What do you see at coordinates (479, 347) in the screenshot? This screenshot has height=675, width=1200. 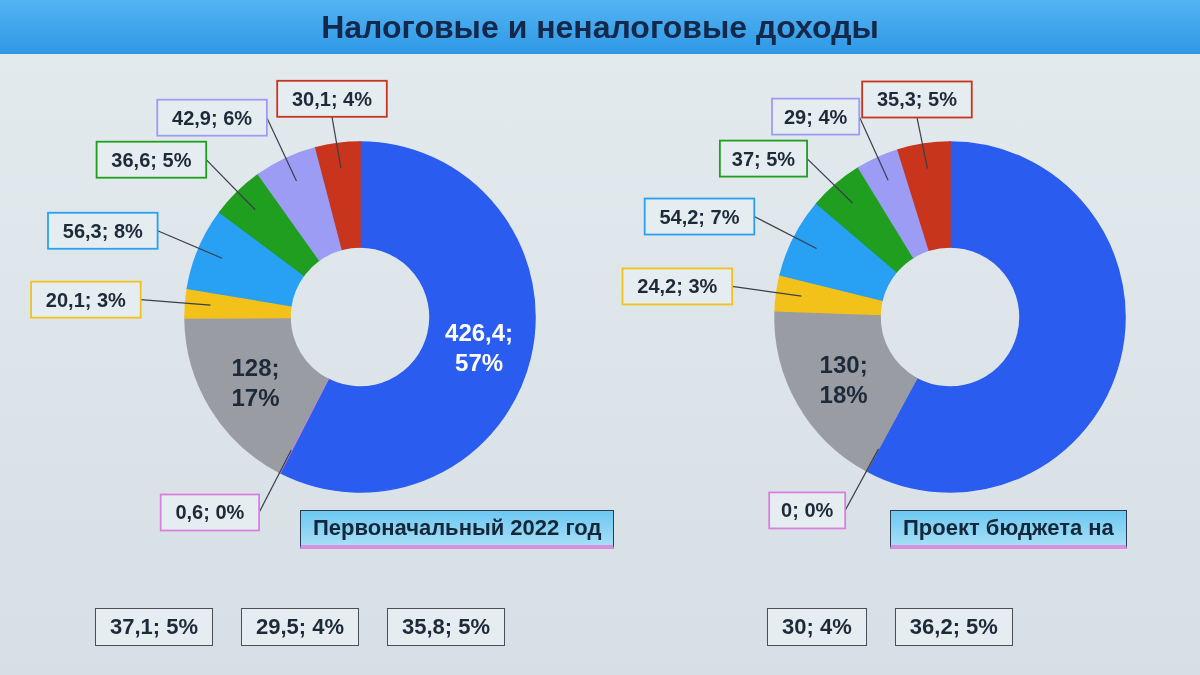 I see `data-label: 426,4; 57%` at bounding box center [479, 347].